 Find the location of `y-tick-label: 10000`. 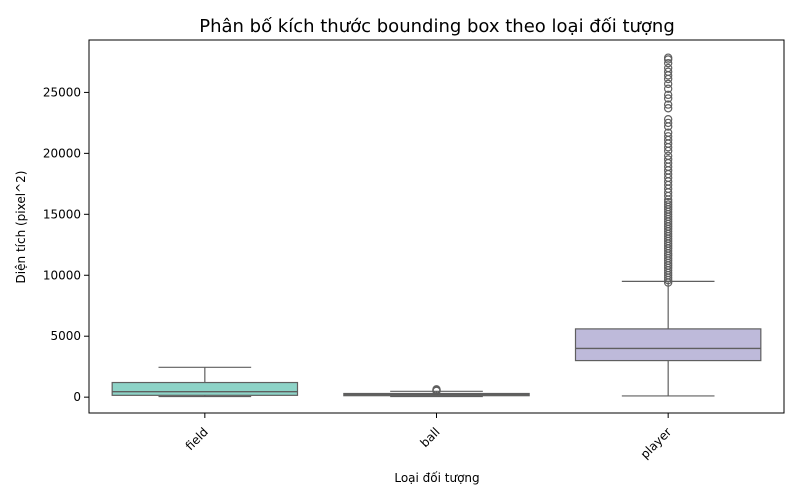

y-tick-label: 10000 is located at coordinates (62, 275).